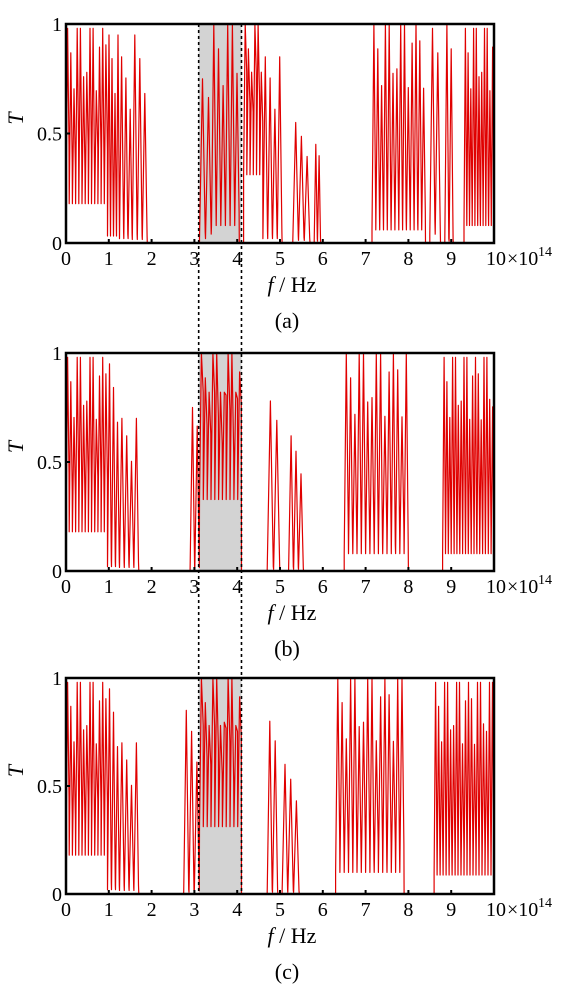  What do you see at coordinates (287, 971) in the screenshot?
I see `panel-label: (c)` at bounding box center [287, 971].